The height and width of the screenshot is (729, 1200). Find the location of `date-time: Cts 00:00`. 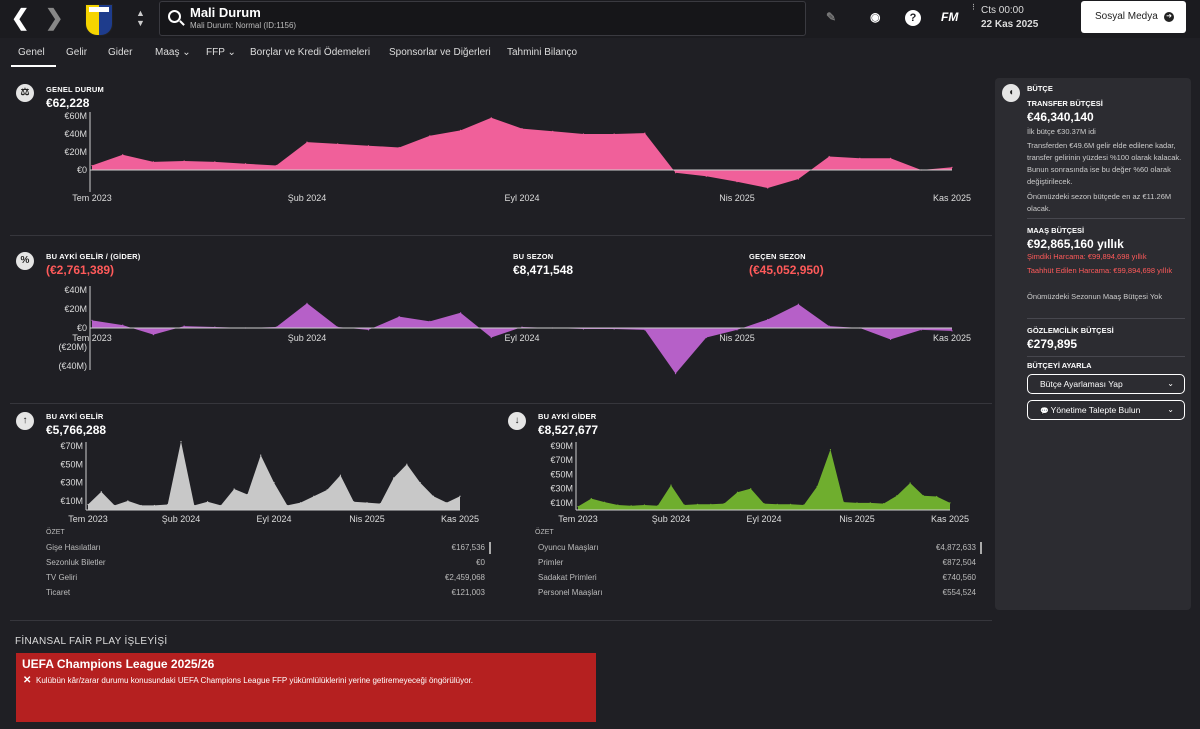

date-time: Cts 00:00 is located at coordinates (1002, 10).